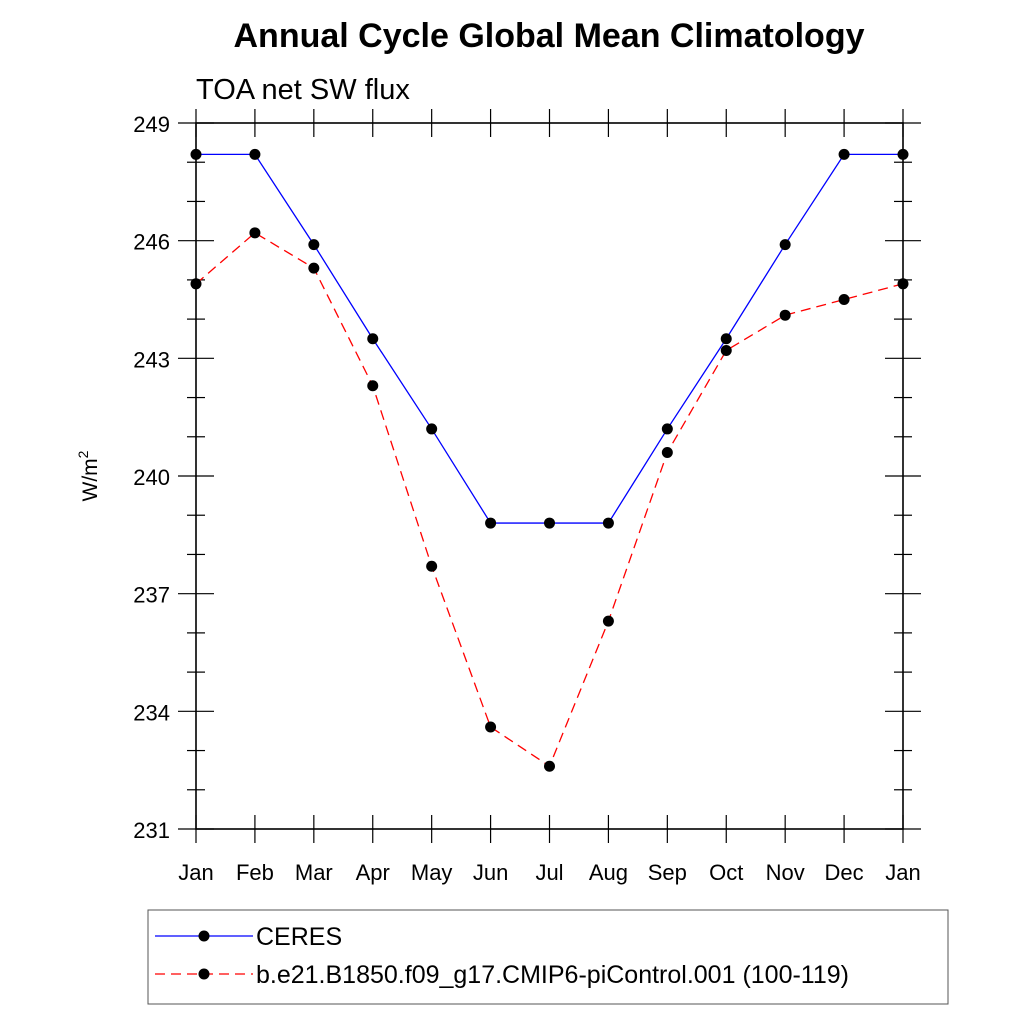  Describe the element at coordinates (299, 937) in the screenshot. I see `legend-label-0: CERES` at that location.